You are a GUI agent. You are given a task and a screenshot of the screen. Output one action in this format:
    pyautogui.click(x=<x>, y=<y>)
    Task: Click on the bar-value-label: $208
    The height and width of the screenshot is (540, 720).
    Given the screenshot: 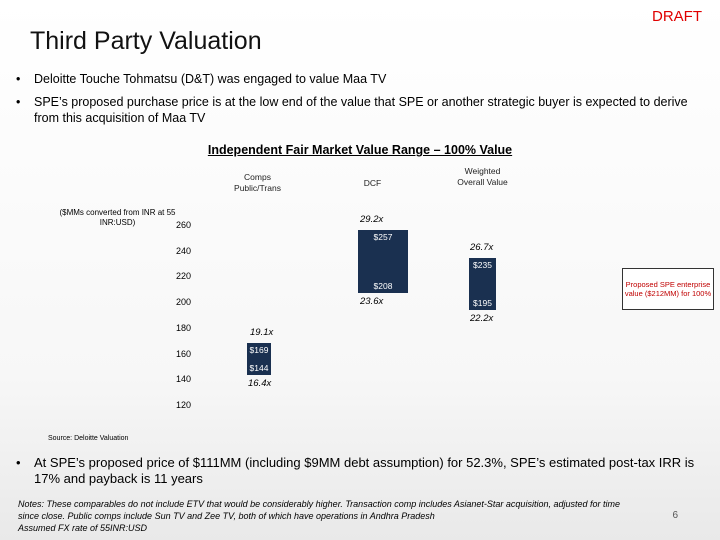 What is the action you would take?
    pyautogui.click(x=383, y=285)
    